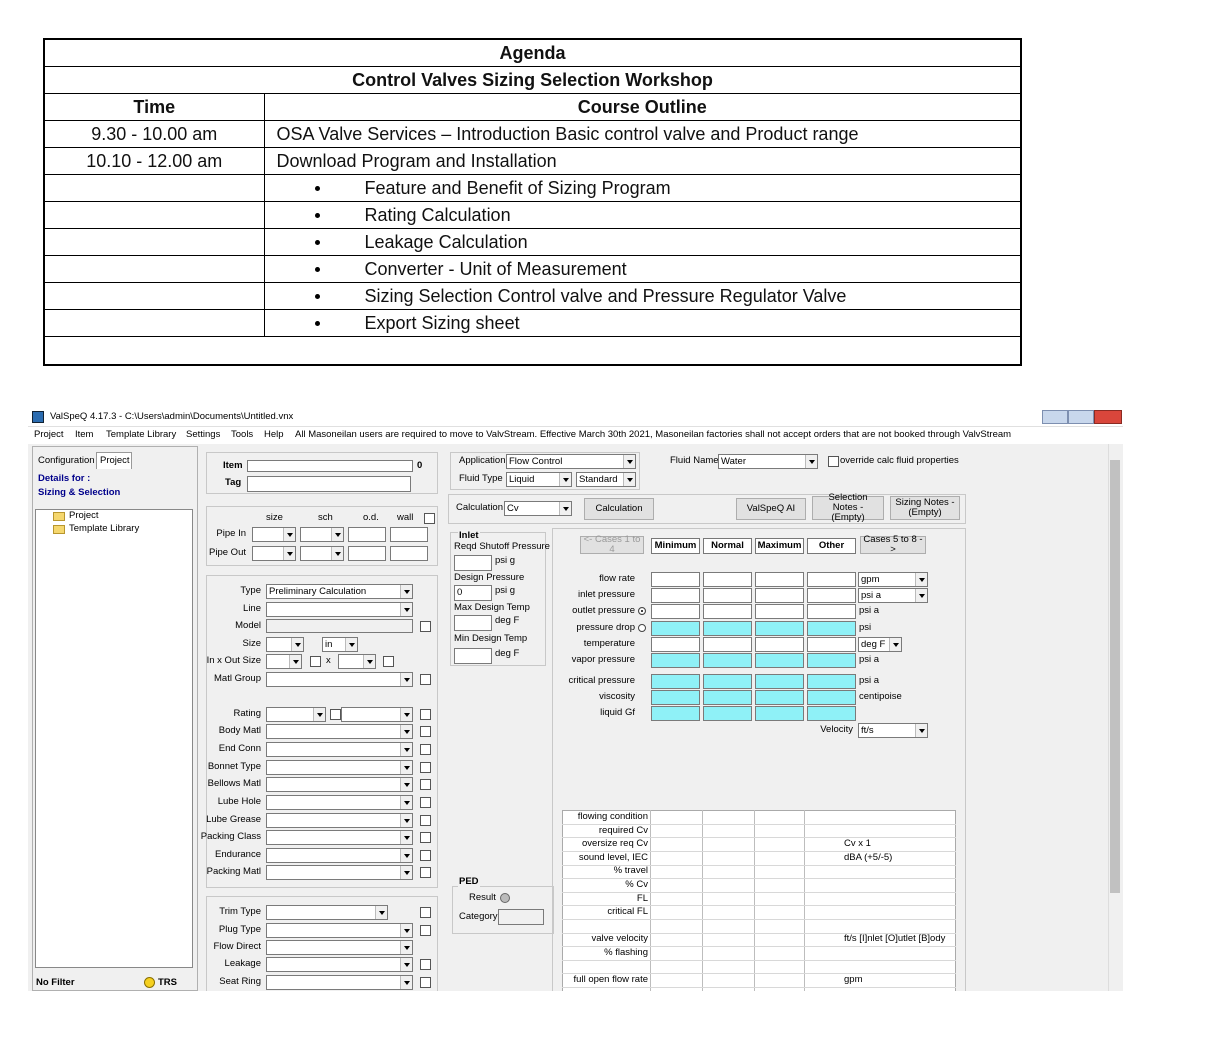  Describe the element at coordinates (274, 434) in the screenshot. I see `menu-item: Help` at that location.